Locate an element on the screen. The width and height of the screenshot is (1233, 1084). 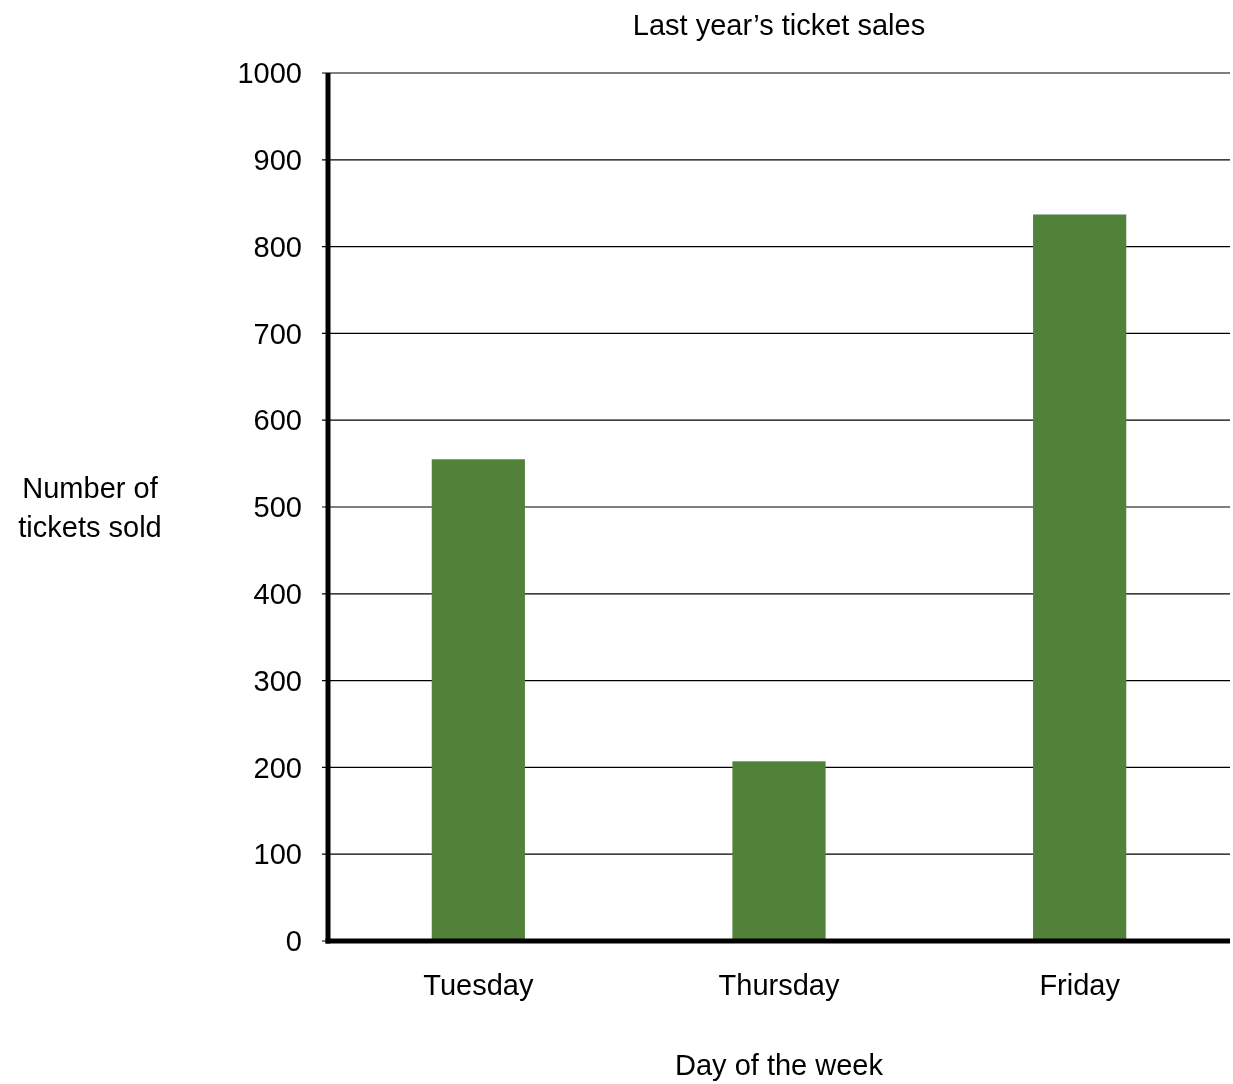
y-tick-label: 100 is located at coordinates (277, 854).